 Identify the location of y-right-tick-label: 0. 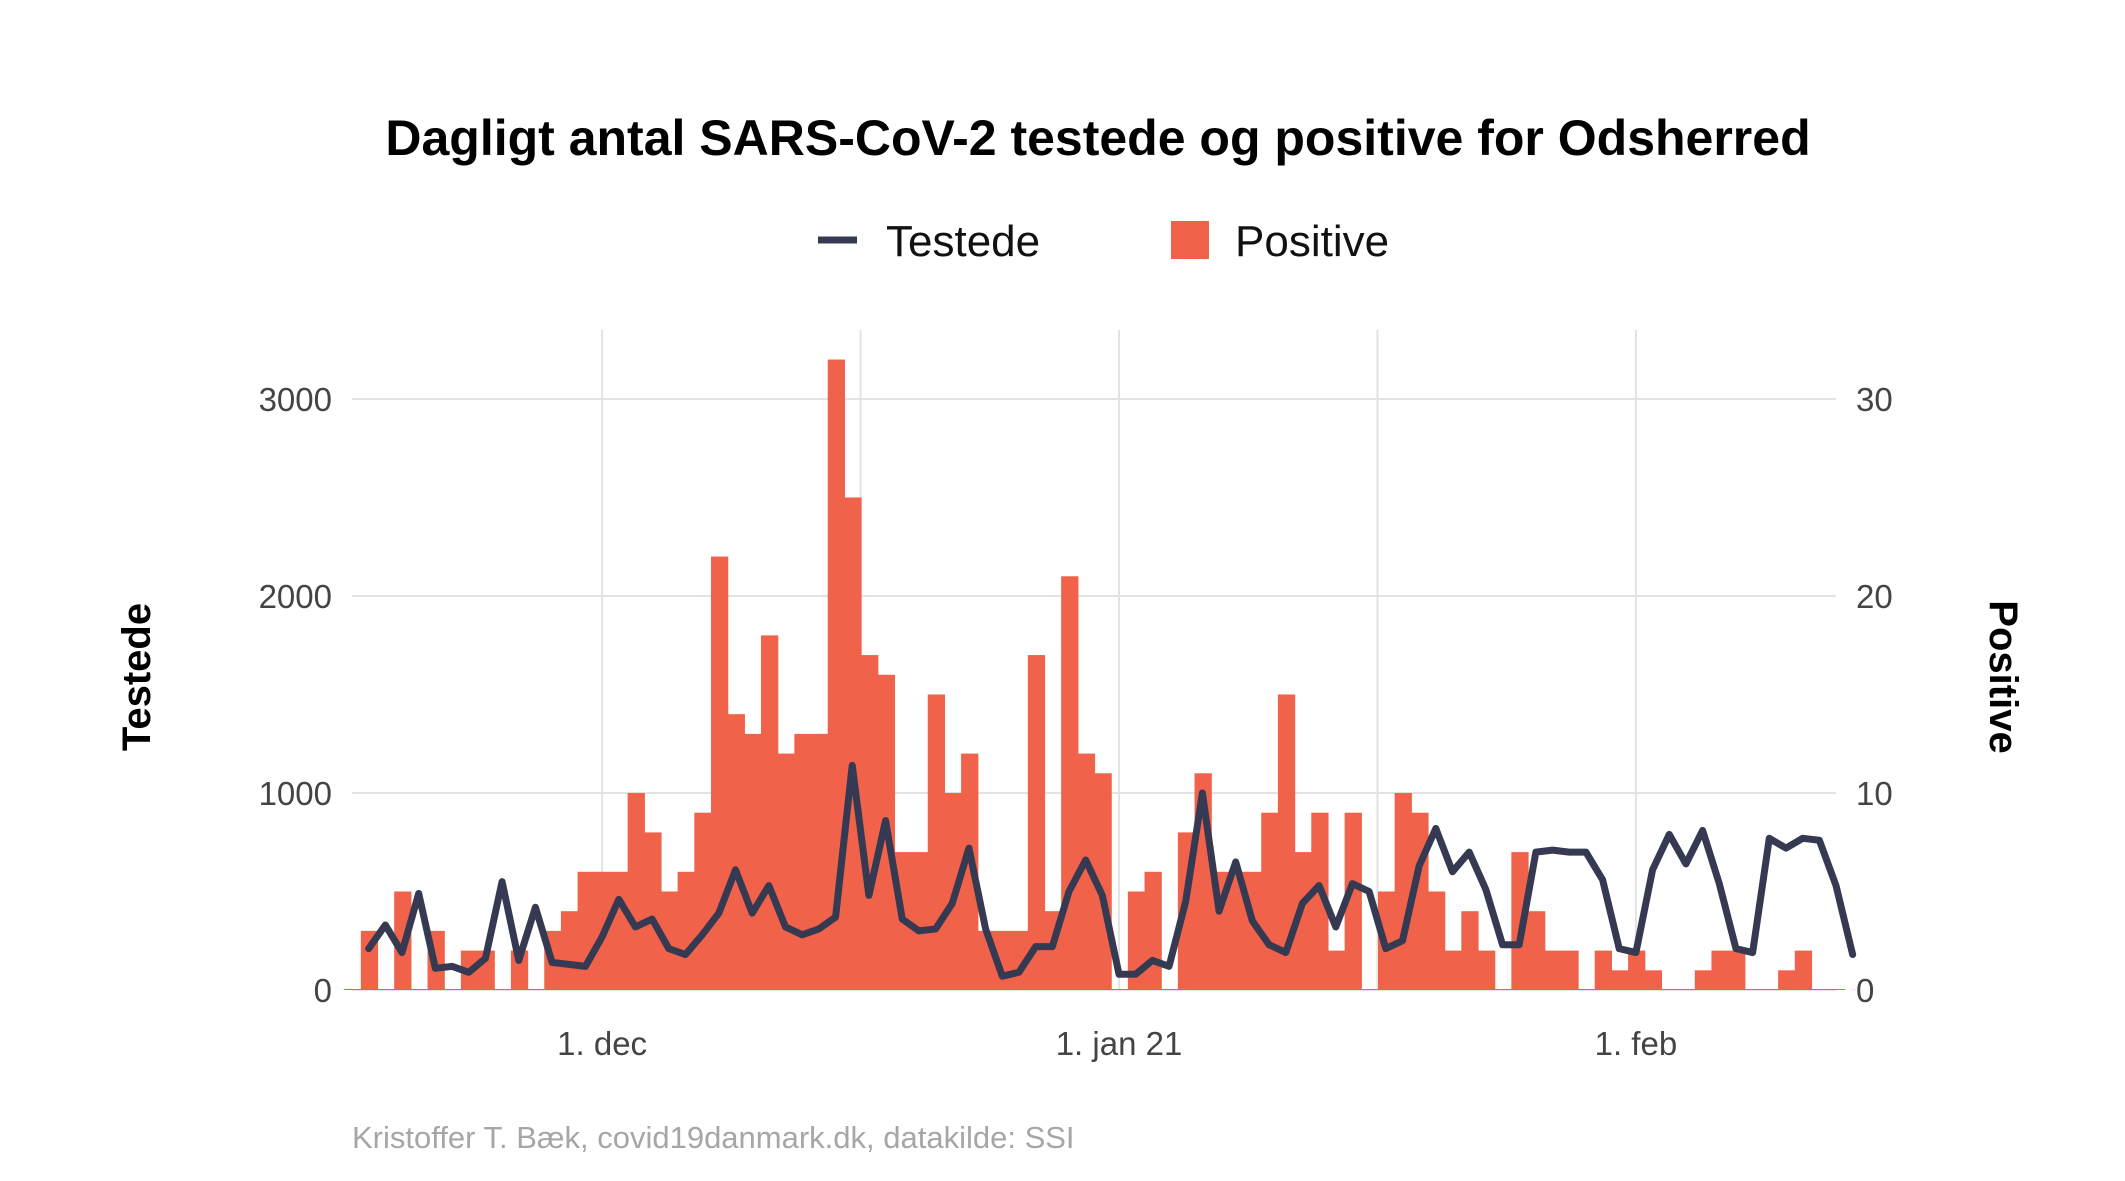
(1865, 990).